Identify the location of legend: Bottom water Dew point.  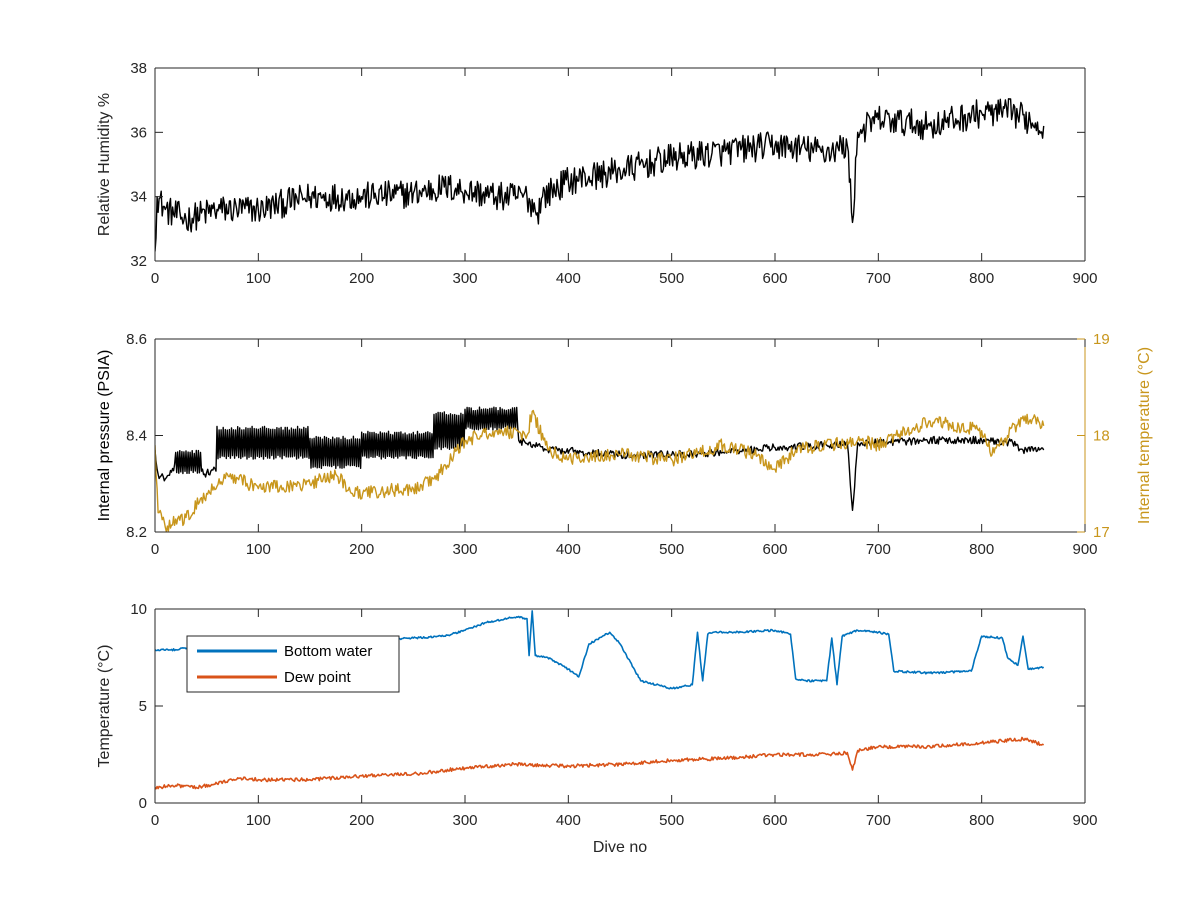
(293, 664).